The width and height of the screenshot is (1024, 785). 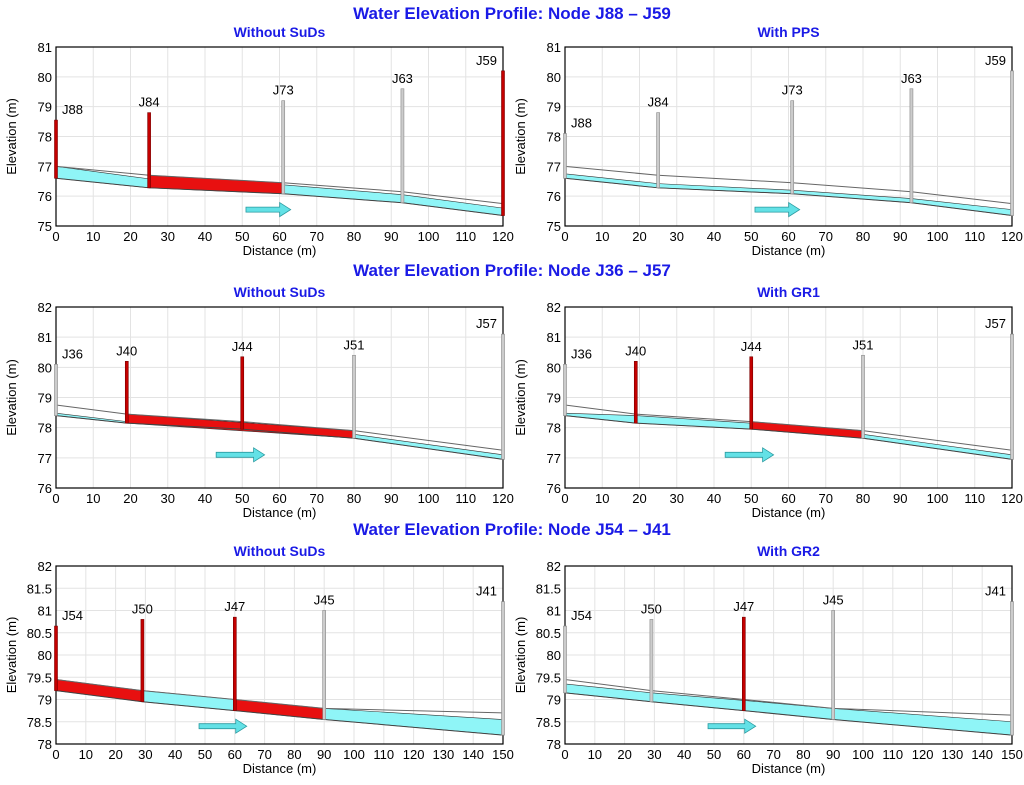 I want to click on node-manhole-j36, so click(x=565, y=390).